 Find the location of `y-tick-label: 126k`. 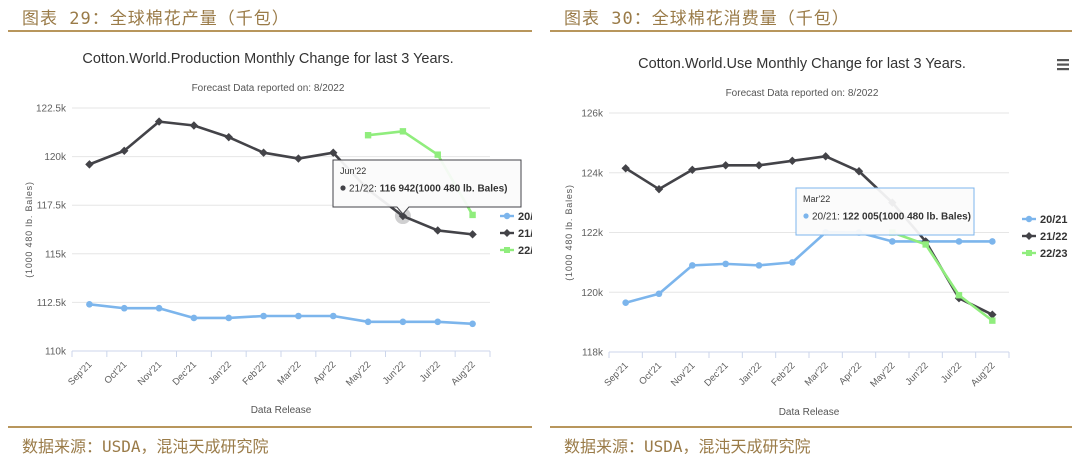

y-tick-label: 126k is located at coordinates (592, 114).